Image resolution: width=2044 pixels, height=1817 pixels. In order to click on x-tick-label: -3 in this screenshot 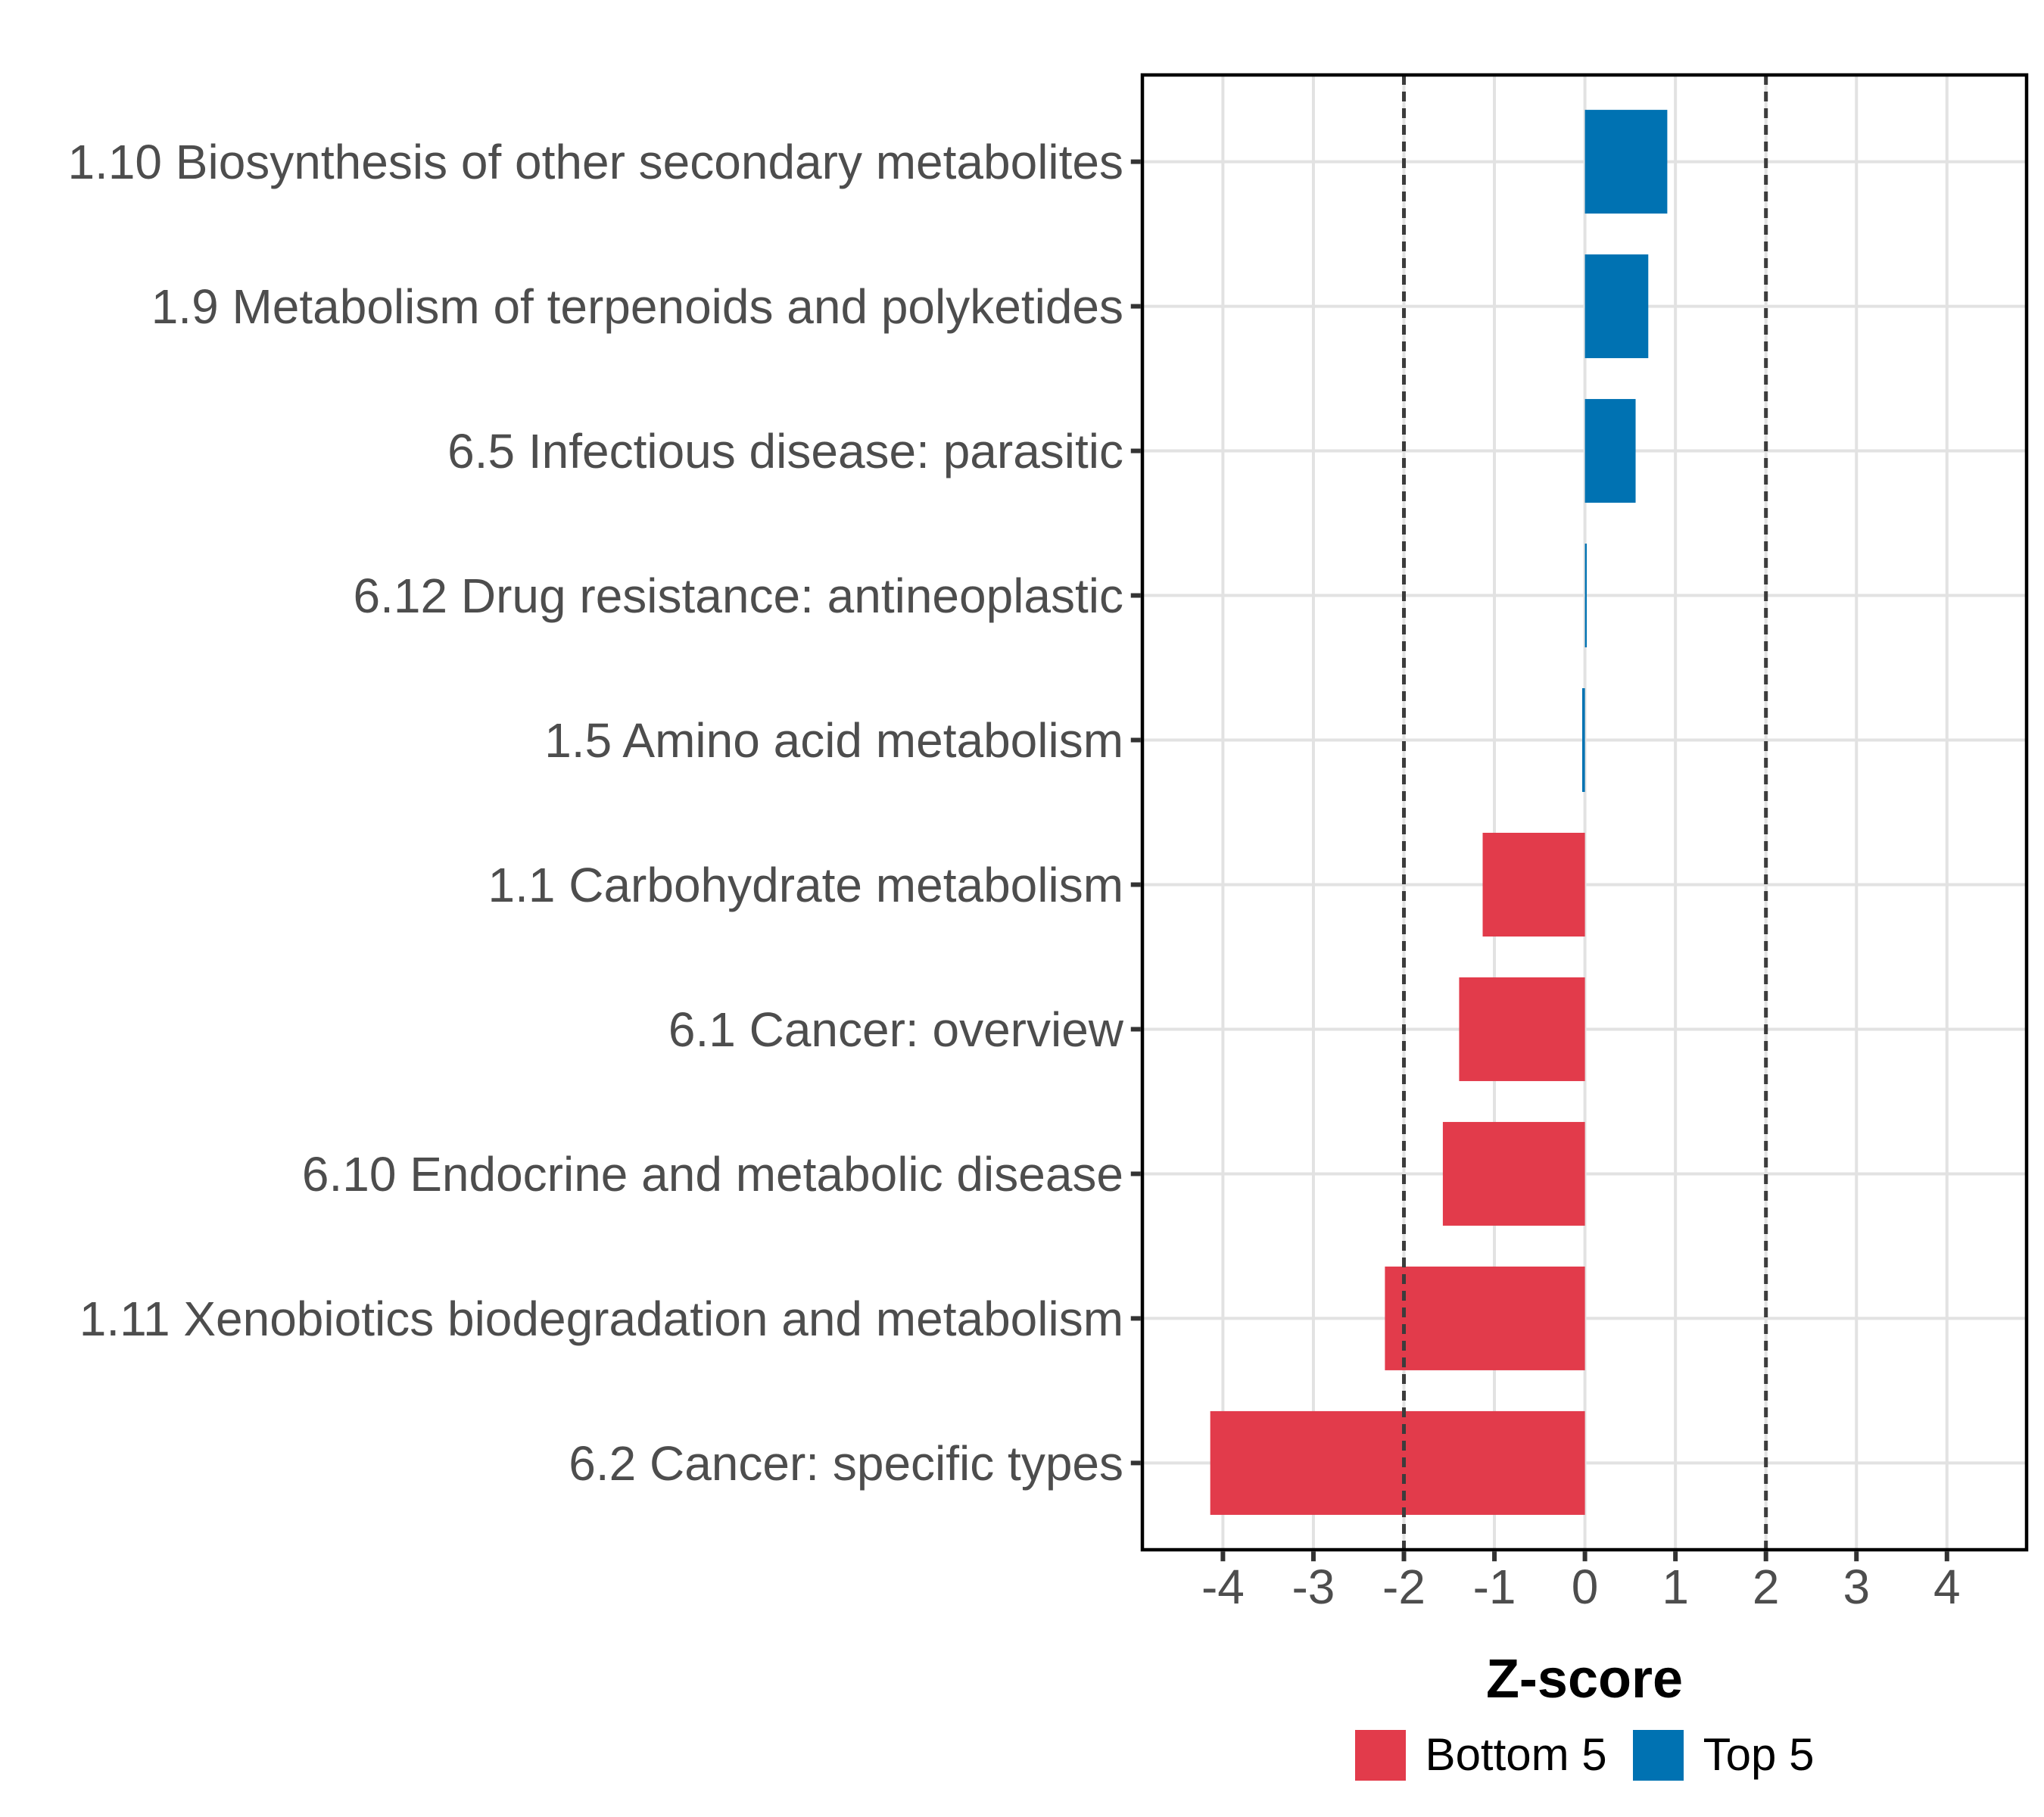, I will do `click(1313, 1587)`.